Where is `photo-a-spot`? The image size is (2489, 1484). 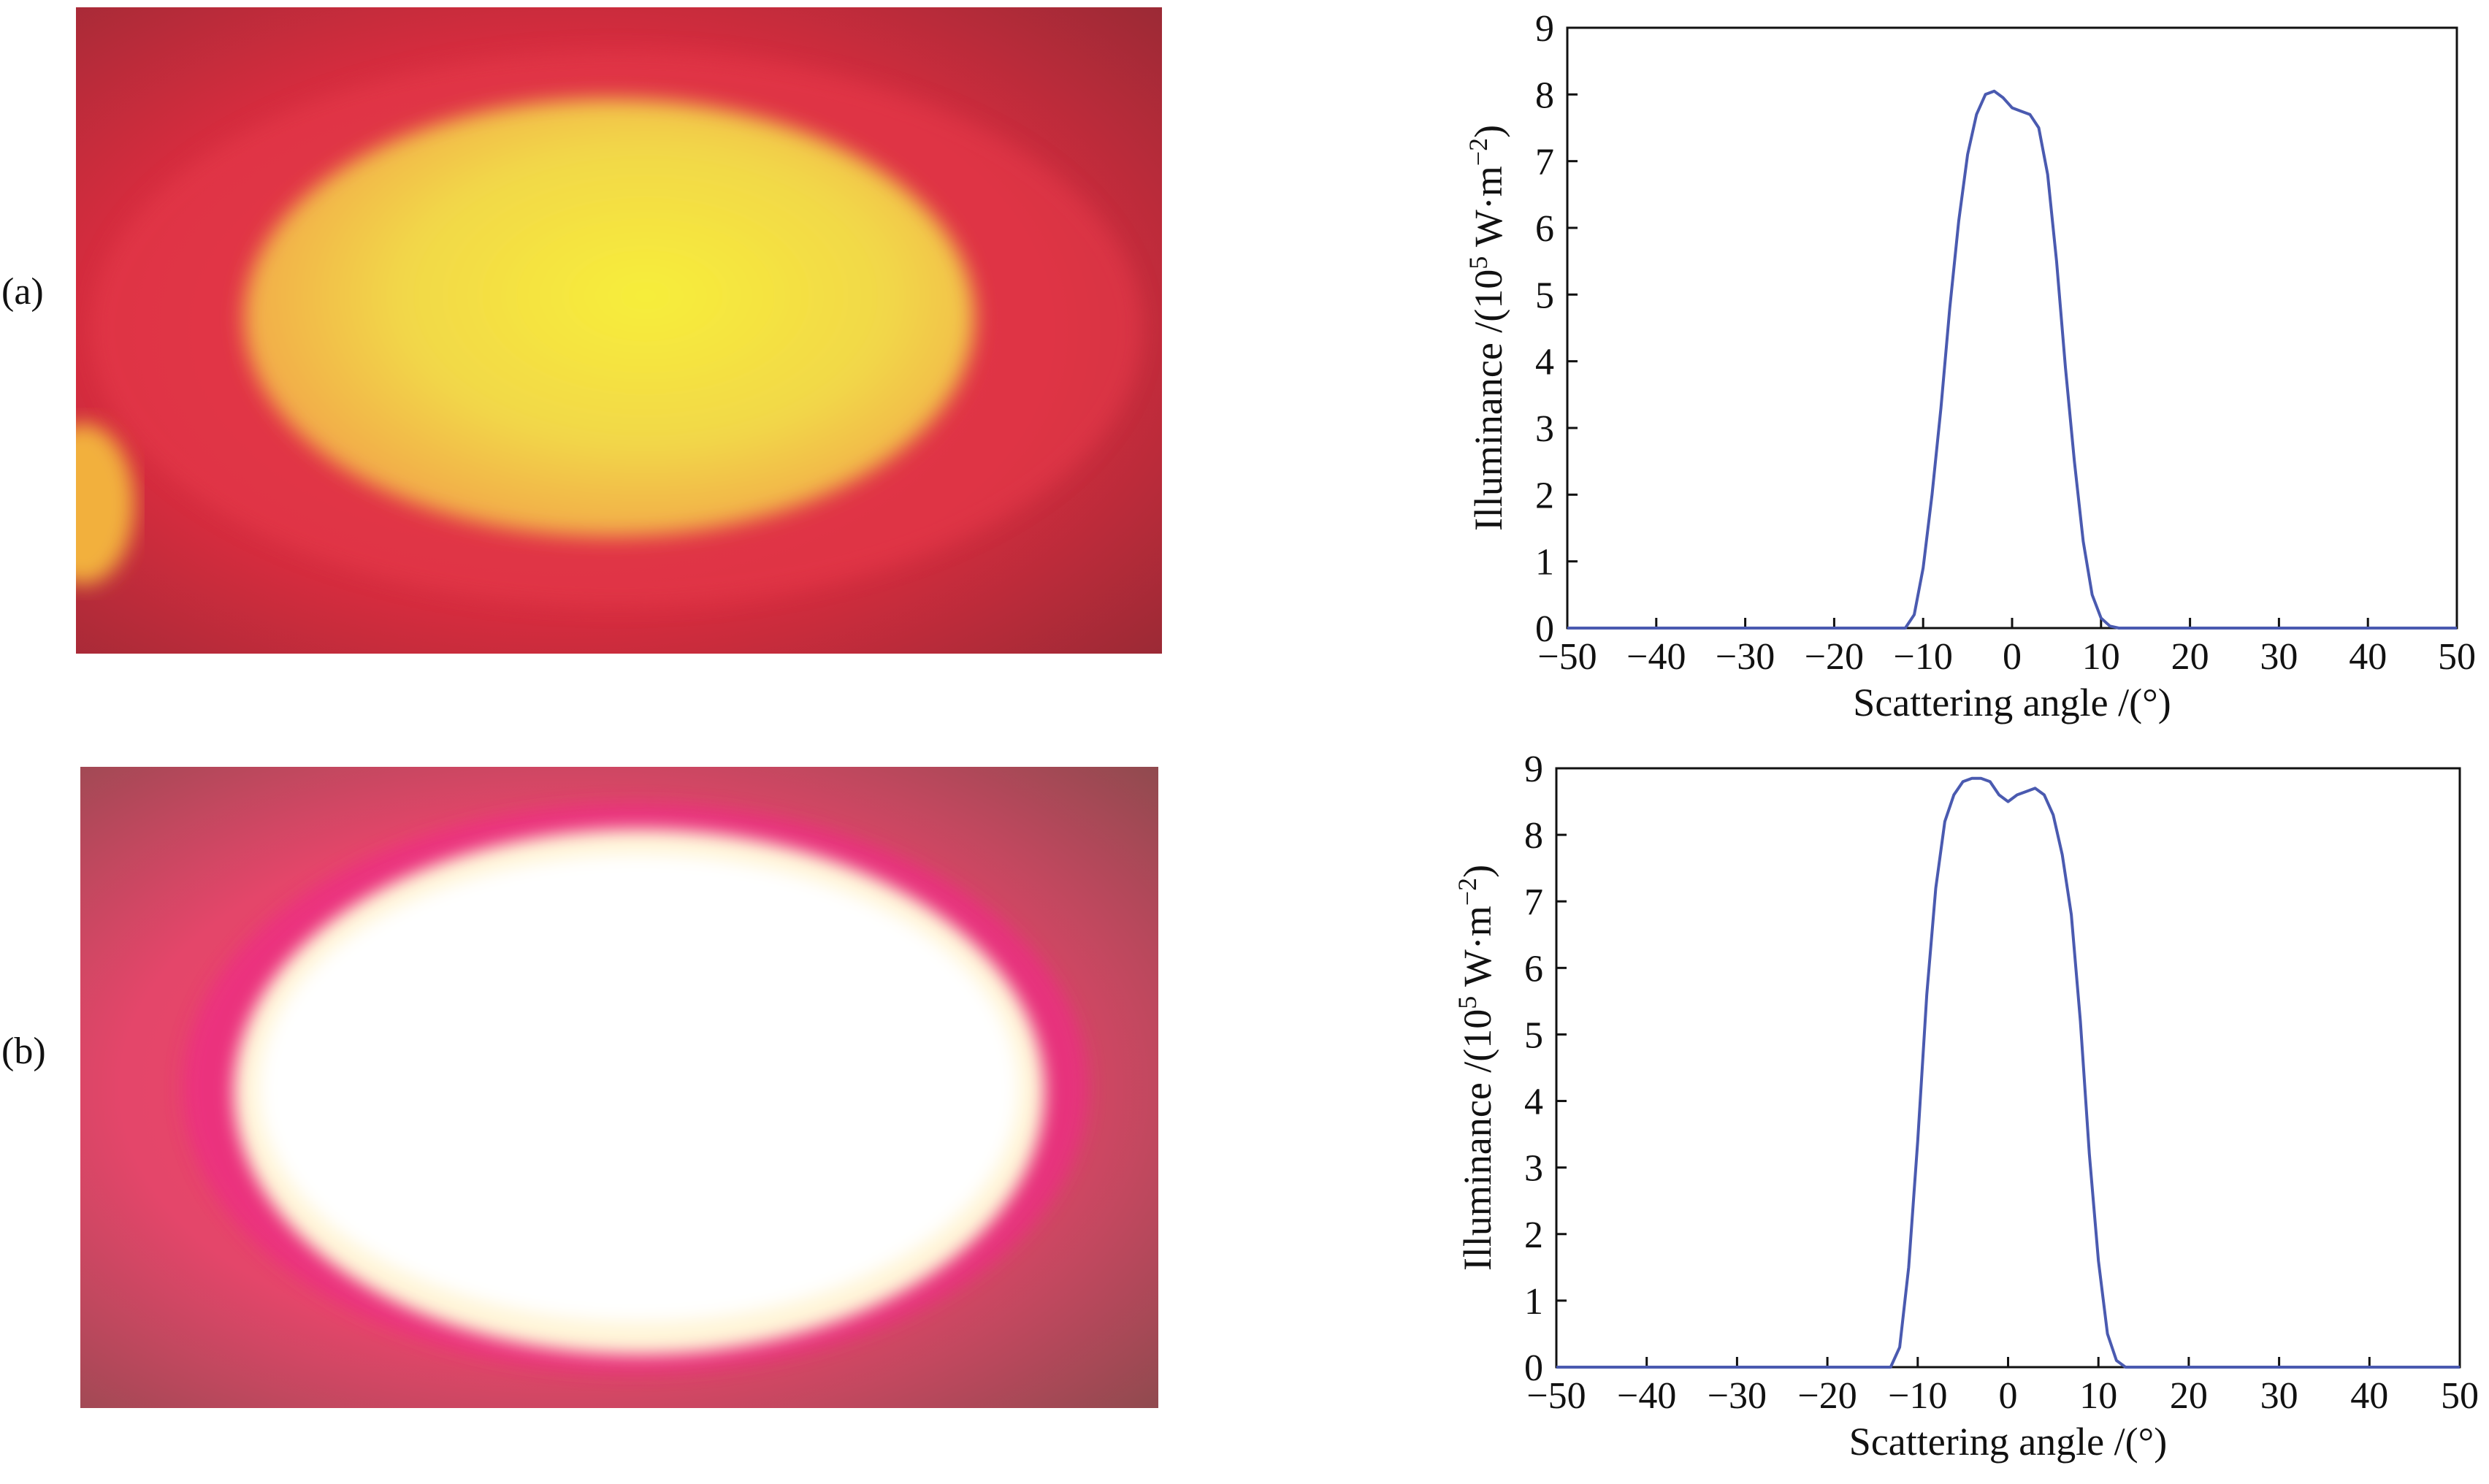
photo-a-spot is located at coordinates (609, 318).